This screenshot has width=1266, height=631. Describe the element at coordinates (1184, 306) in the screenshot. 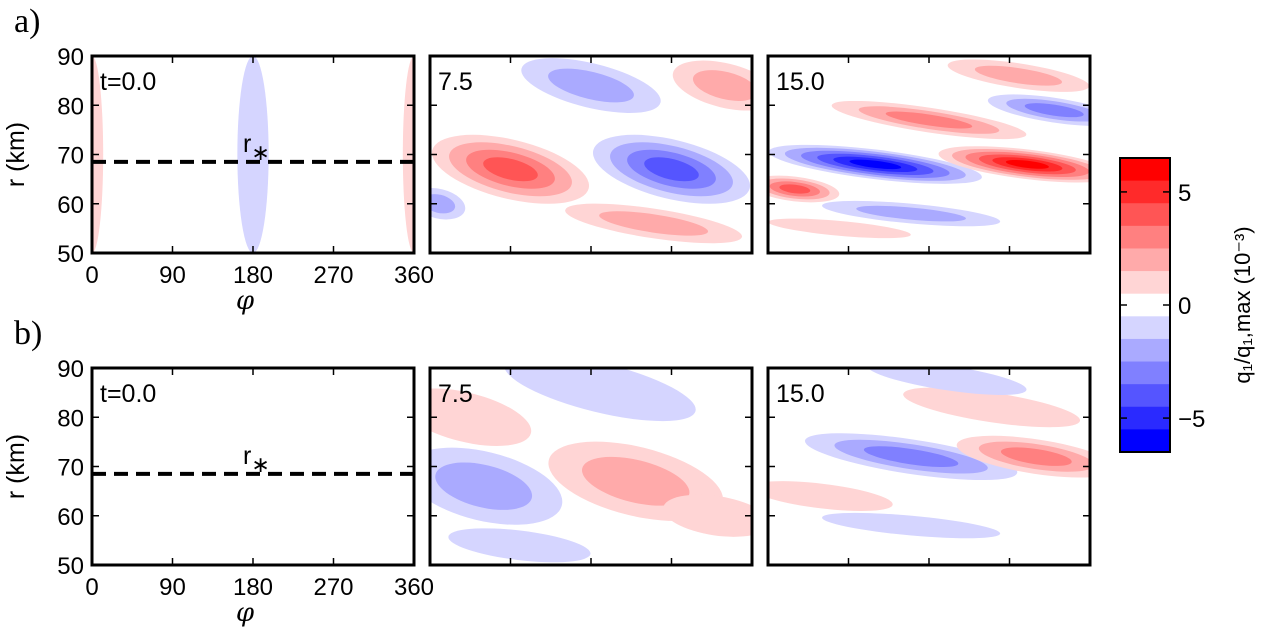

I see `colorbar-tick-label: 0` at that location.